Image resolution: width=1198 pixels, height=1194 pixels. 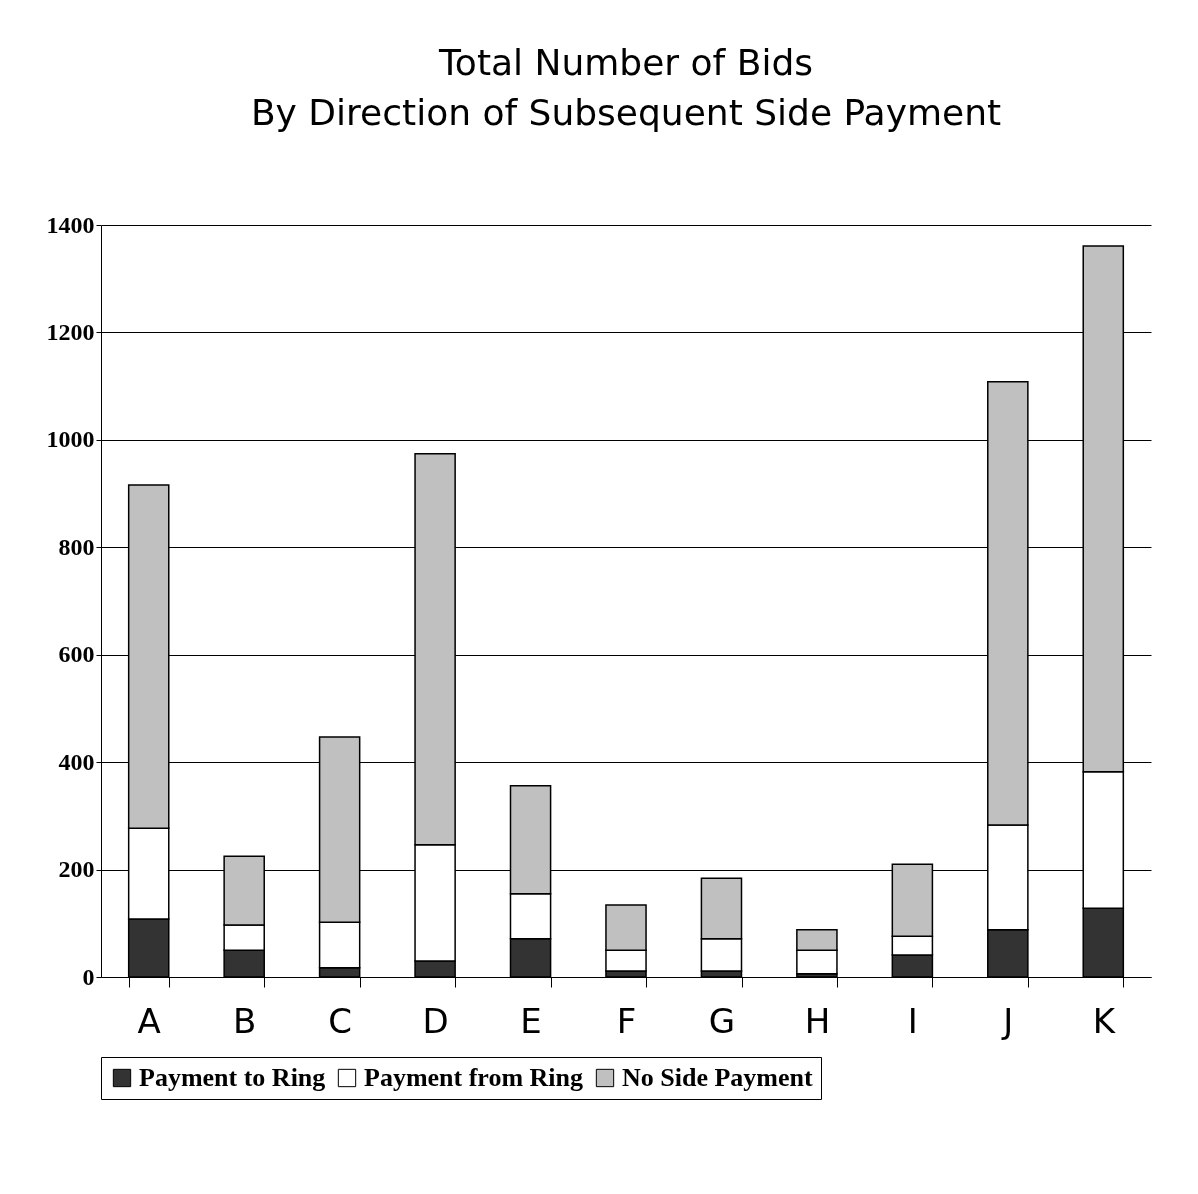 I want to click on y-tick-label: 800, so click(x=76, y=546).